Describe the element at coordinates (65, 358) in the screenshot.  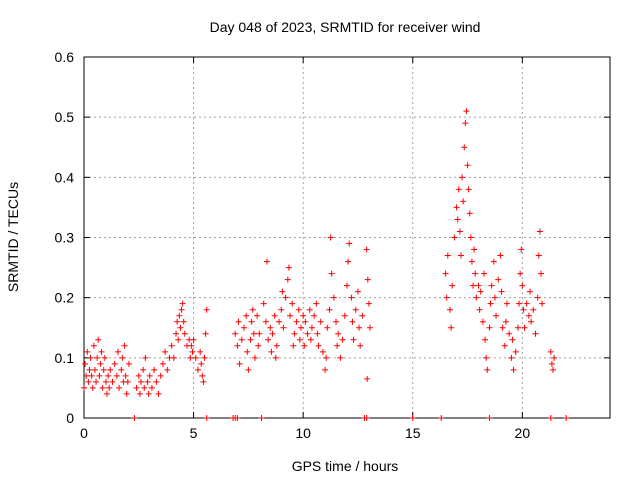
I see `y-tick-label: 0.1` at that location.